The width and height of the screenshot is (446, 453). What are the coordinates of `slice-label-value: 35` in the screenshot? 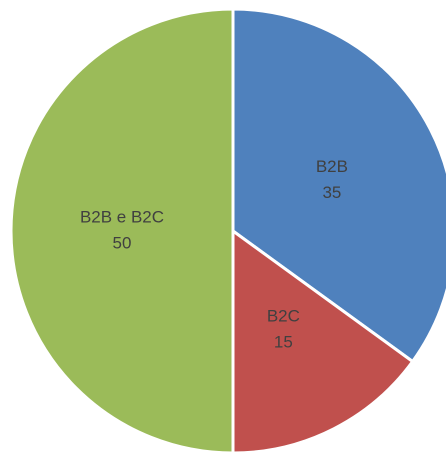 It's located at (331, 192).